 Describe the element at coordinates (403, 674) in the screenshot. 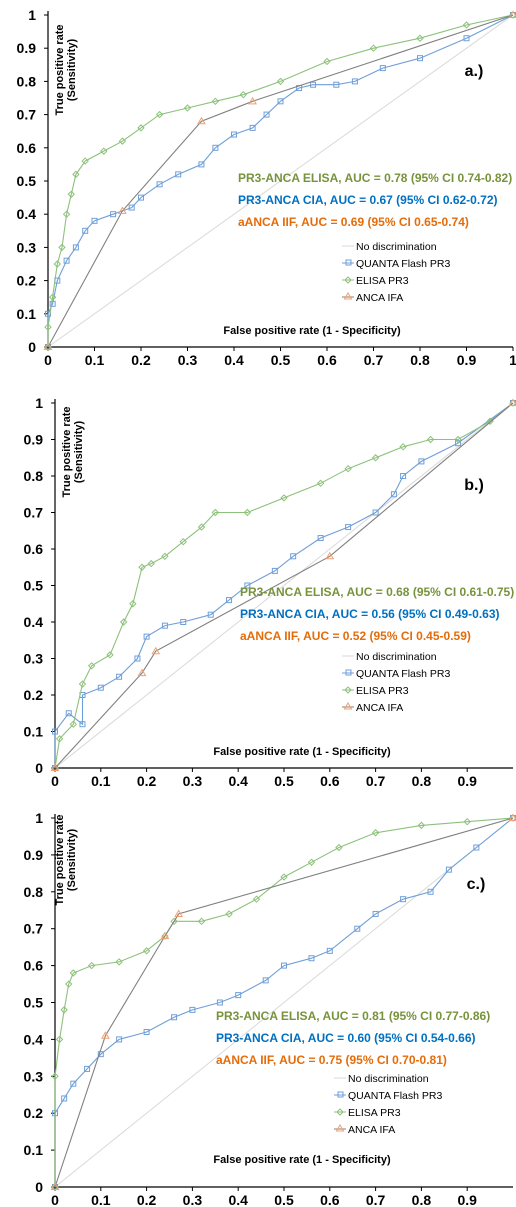

I see `legend-label: QUANTA Flash PR3` at that location.